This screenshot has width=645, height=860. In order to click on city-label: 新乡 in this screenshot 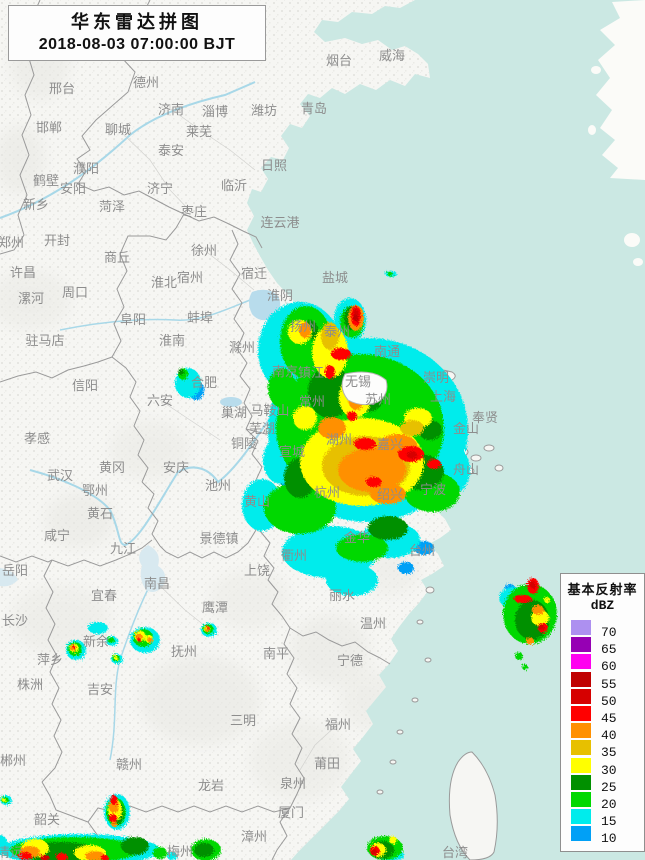, I will do `click(36, 204)`.